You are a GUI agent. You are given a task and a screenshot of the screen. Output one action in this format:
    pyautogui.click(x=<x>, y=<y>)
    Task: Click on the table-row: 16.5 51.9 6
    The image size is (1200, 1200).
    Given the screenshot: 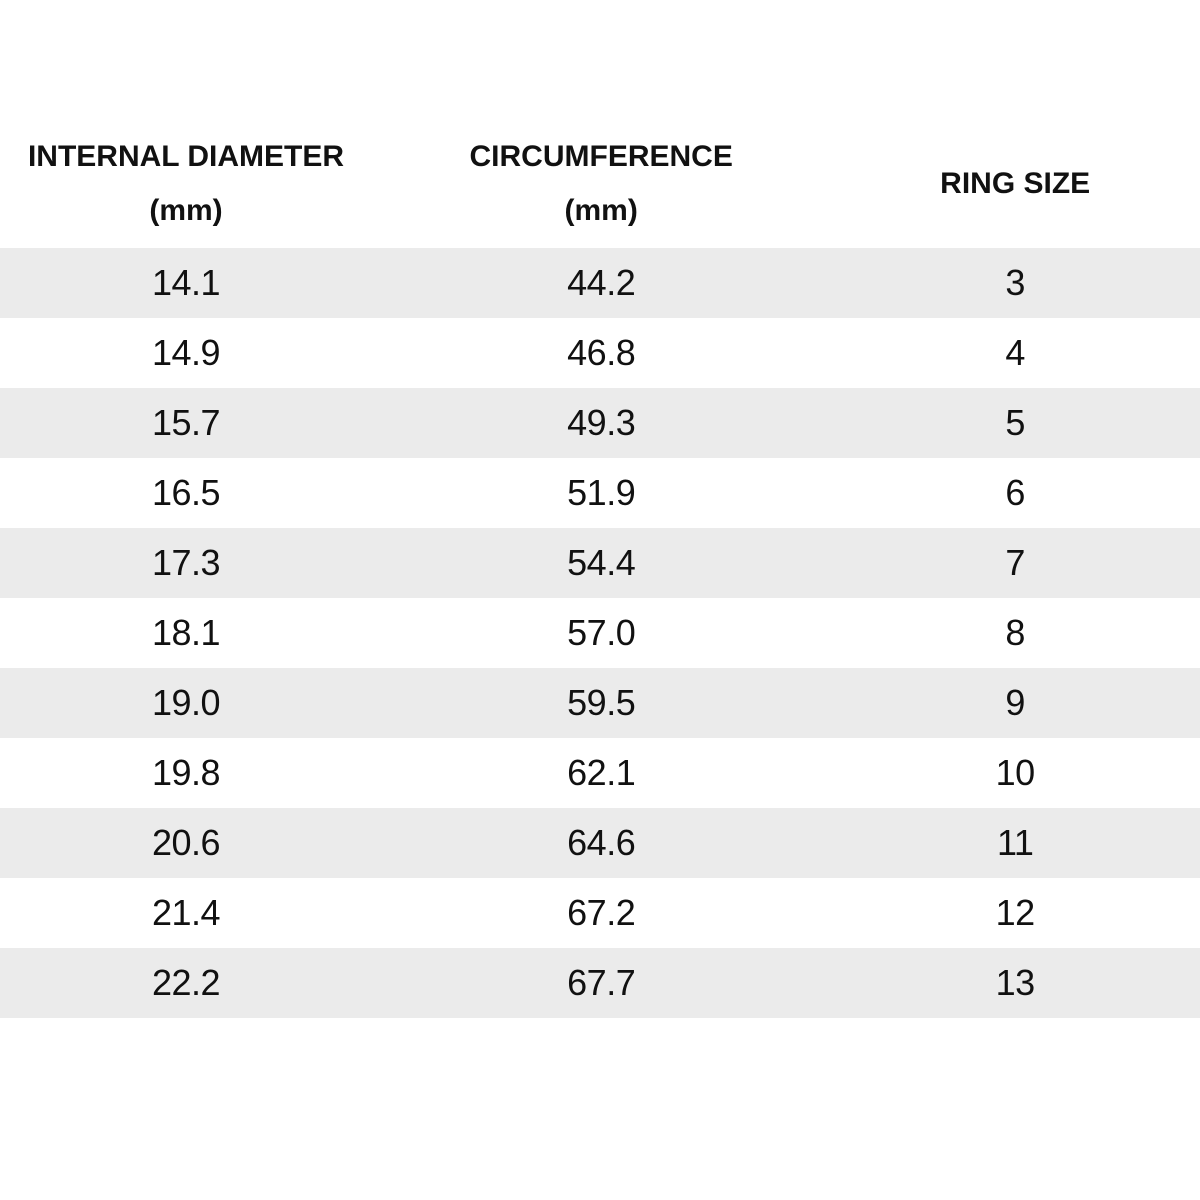 What is the action you would take?
    pyautogui.click(x=600, y=493)
    